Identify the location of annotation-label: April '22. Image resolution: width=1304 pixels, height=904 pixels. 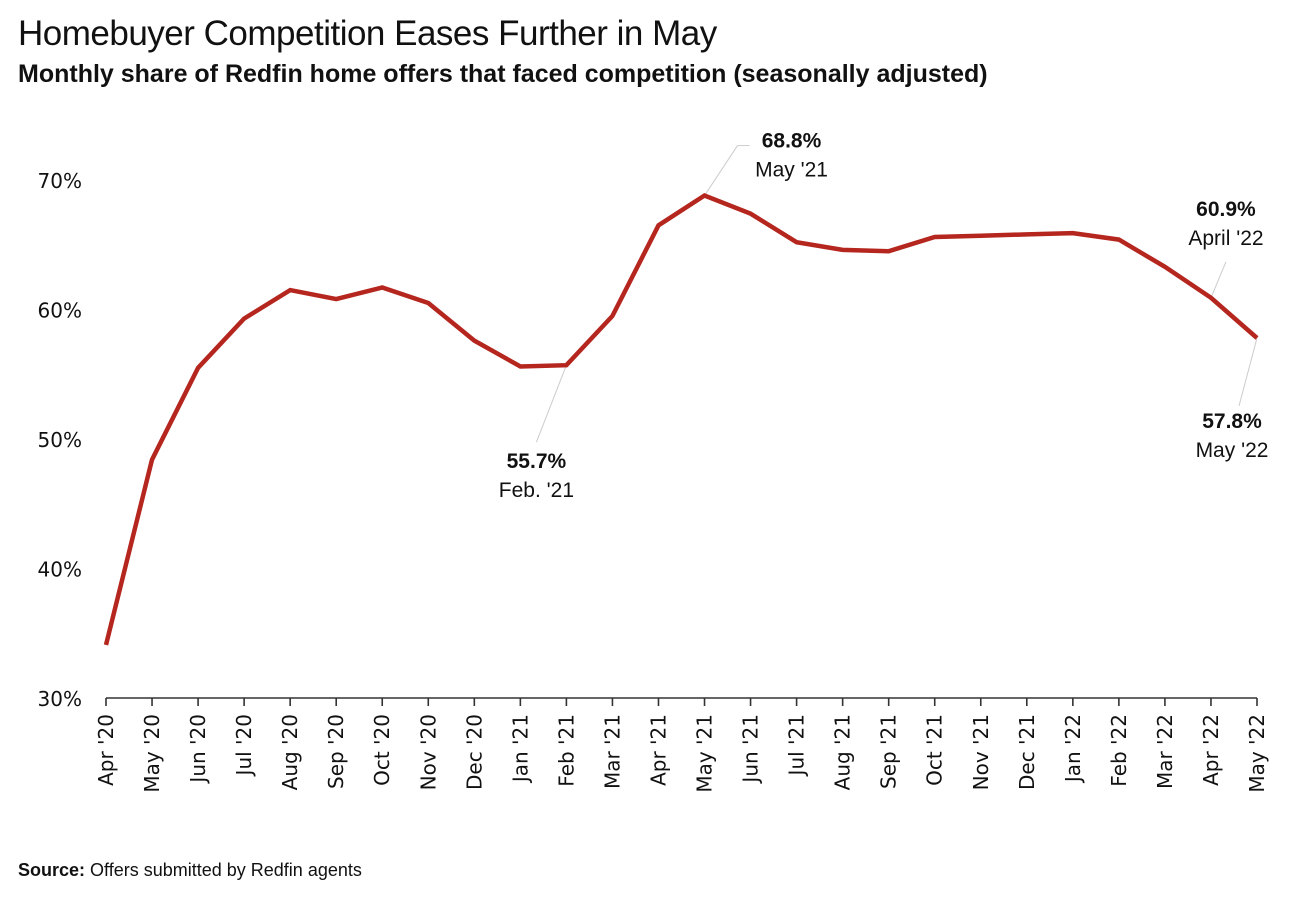
(1225, 238).